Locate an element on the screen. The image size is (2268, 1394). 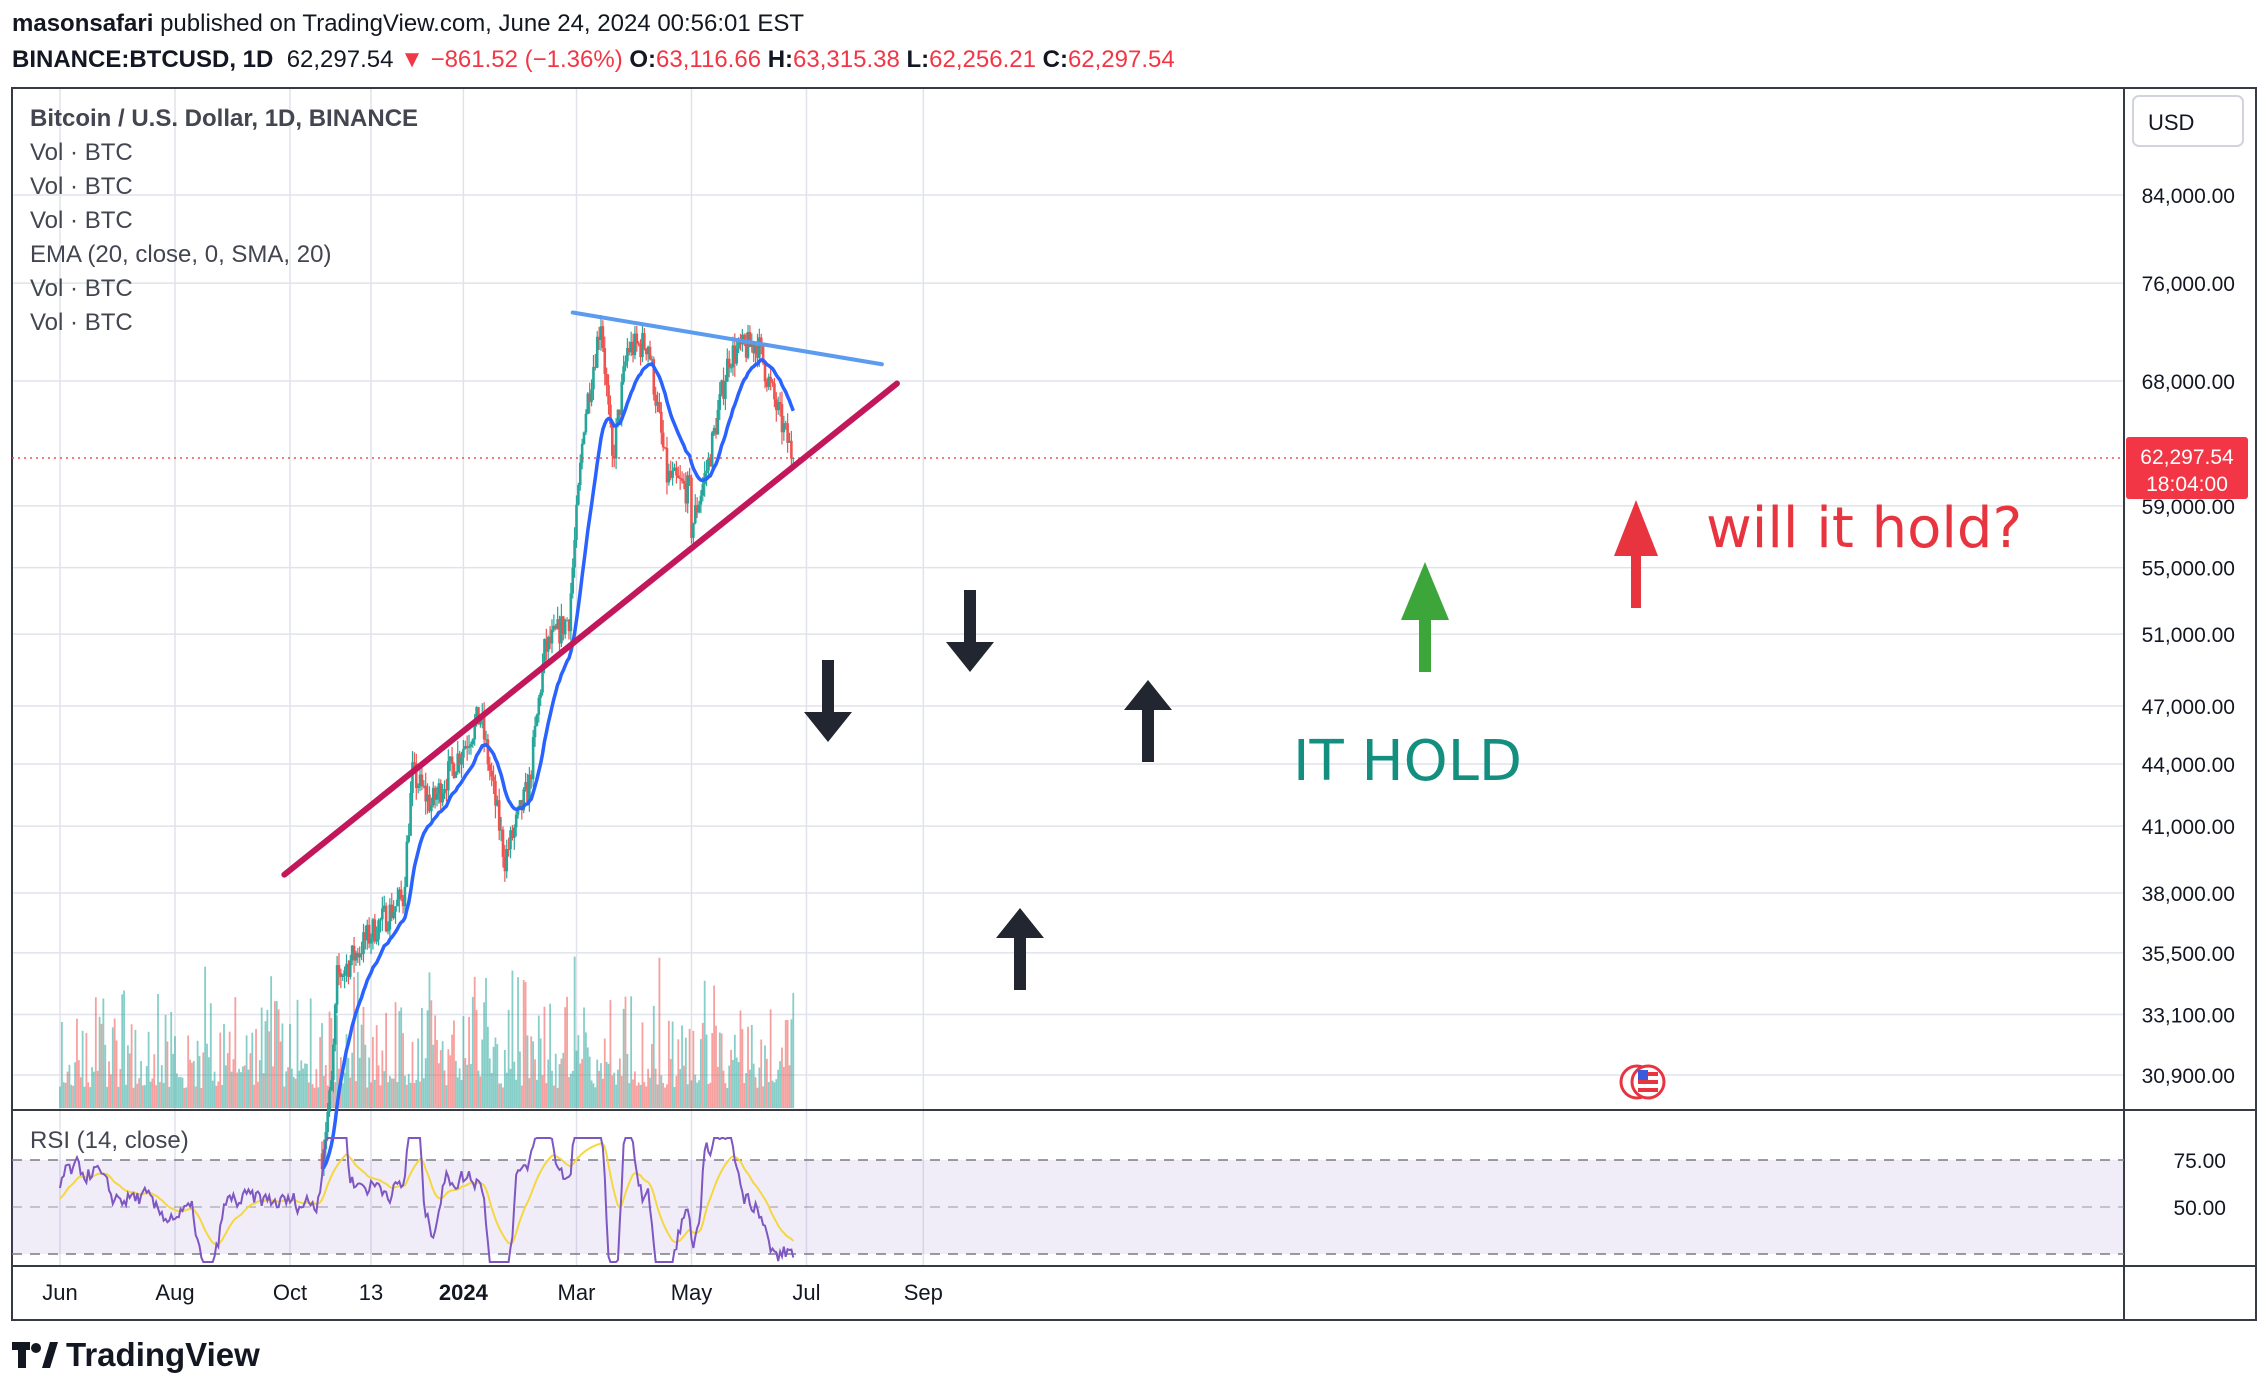
rsi-legend: RSI (14, close) is located at coordinates (109, 1140).